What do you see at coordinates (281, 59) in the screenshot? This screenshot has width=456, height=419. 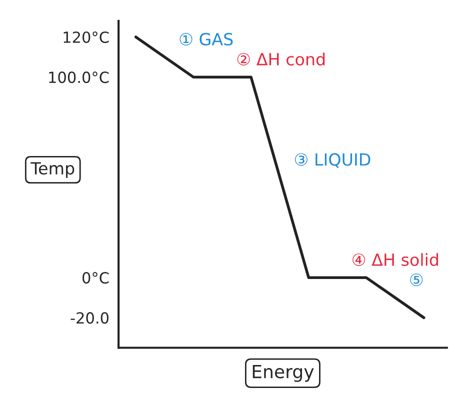 I see `annotation: ② ΔH cond` at bounding box center [281, 59].